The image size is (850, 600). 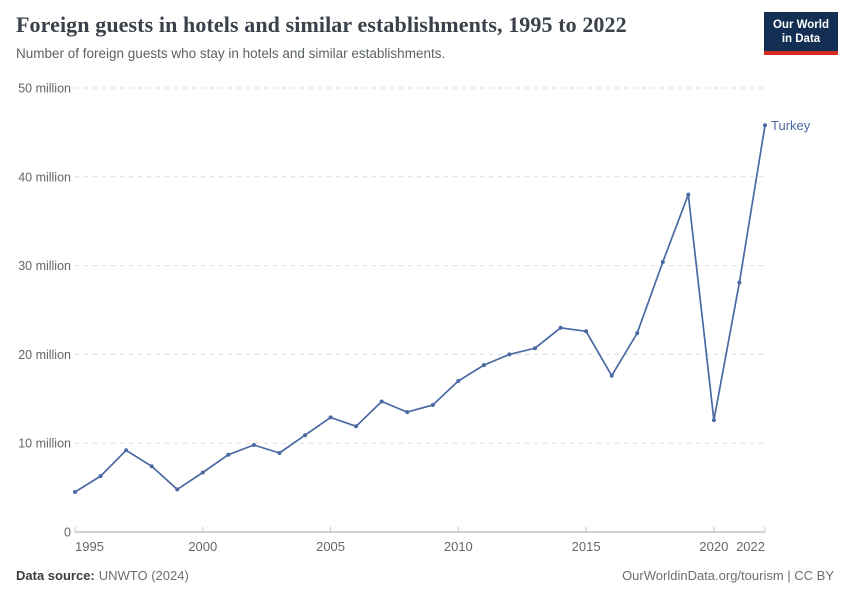 I want to click on owid-logo: Our World in Data, so click(x=801, y=33).